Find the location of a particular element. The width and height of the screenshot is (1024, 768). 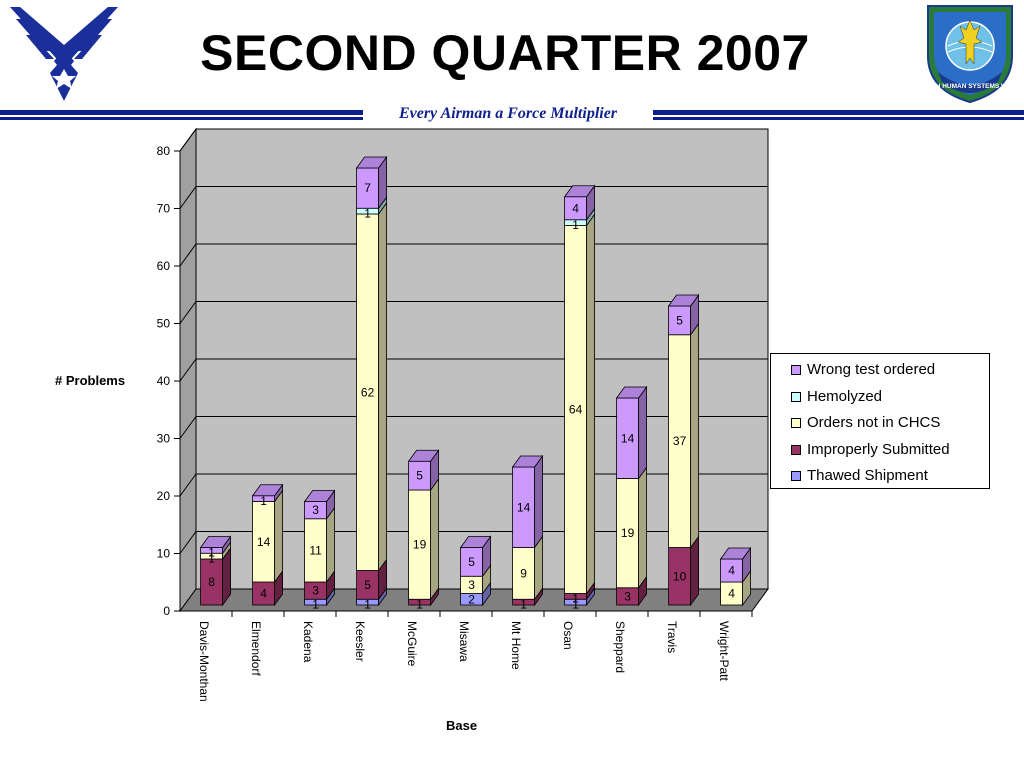

x-tick-label: Kadena is located at coordinates (308, 642).